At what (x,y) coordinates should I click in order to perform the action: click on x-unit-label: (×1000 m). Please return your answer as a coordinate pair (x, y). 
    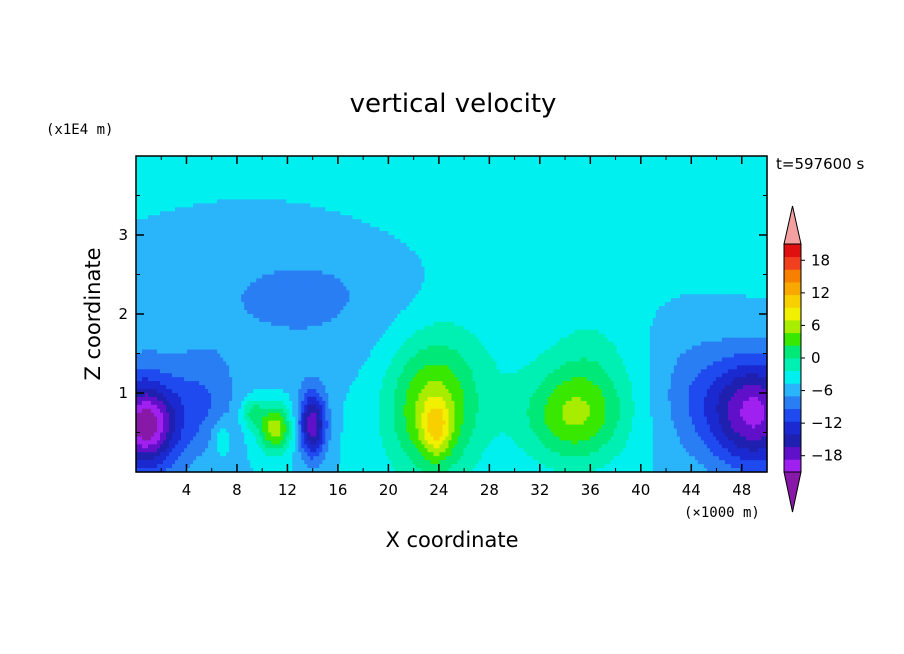
    Looking at the image, I should click on (722, 513).